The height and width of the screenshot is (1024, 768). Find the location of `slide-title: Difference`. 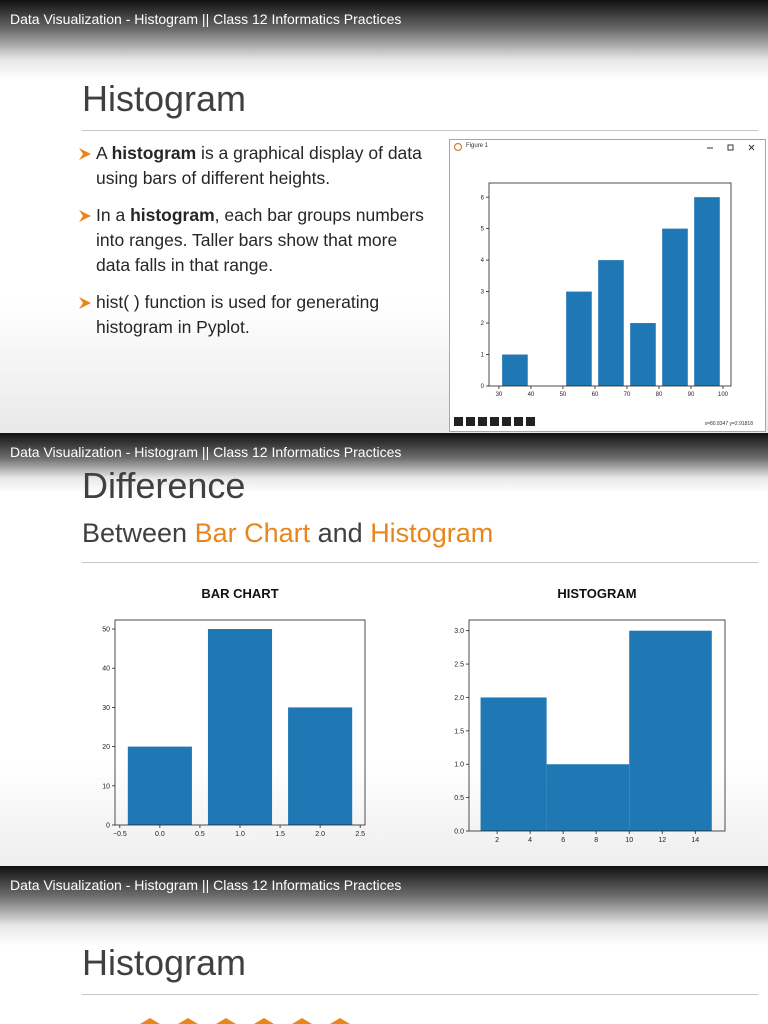

slide-title: Difference is located at coordinates (164, 485).